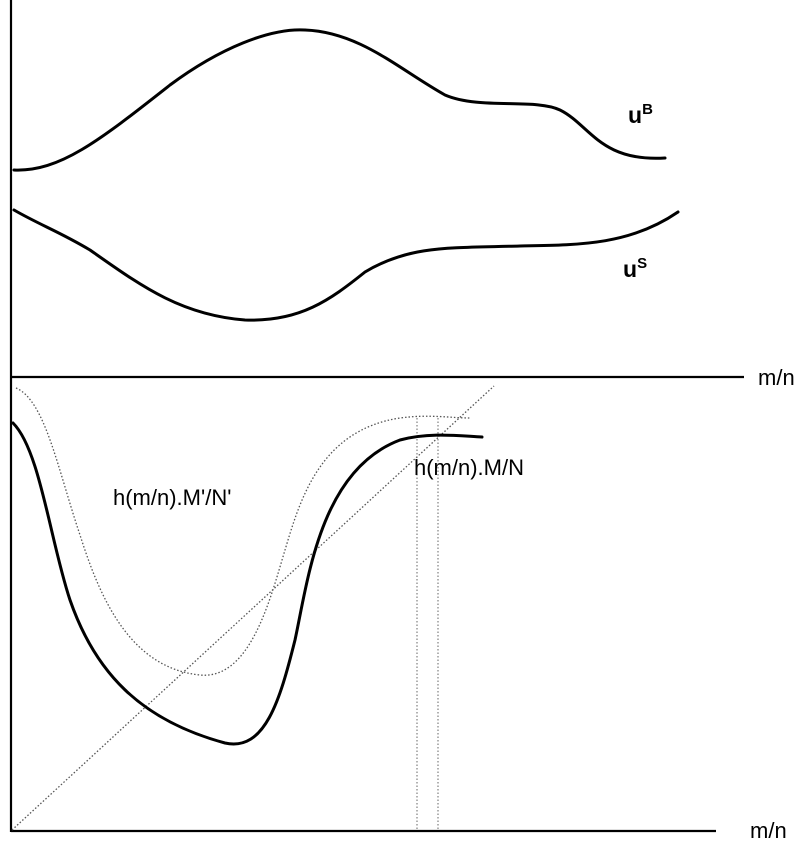 This screenshot has height=841, width=806. I want to click on label-uS-sup: S, so click(642, 263).